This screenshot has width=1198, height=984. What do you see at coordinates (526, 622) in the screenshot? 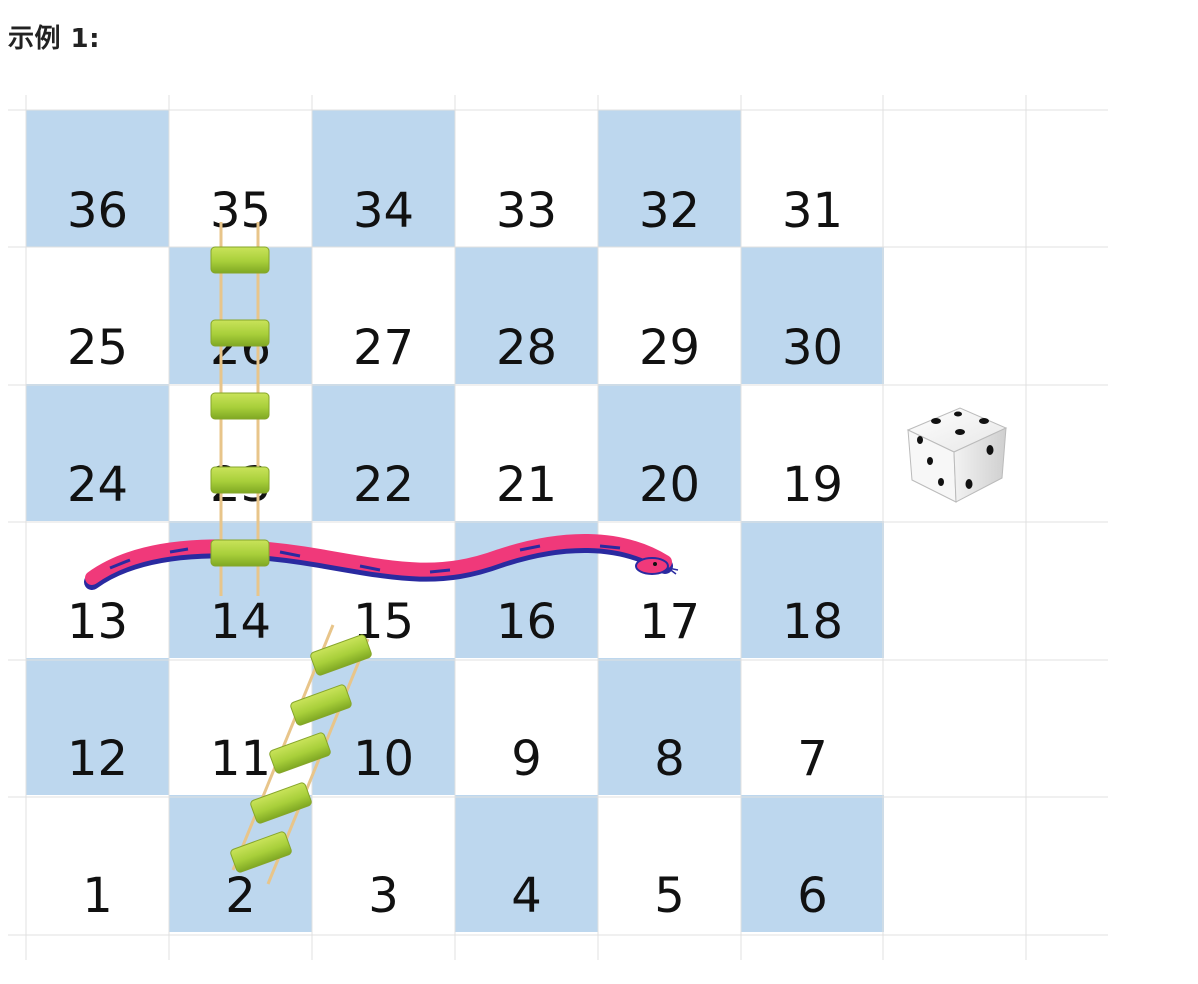
I see `cell-number: 16` at bounding box center [526, 622].